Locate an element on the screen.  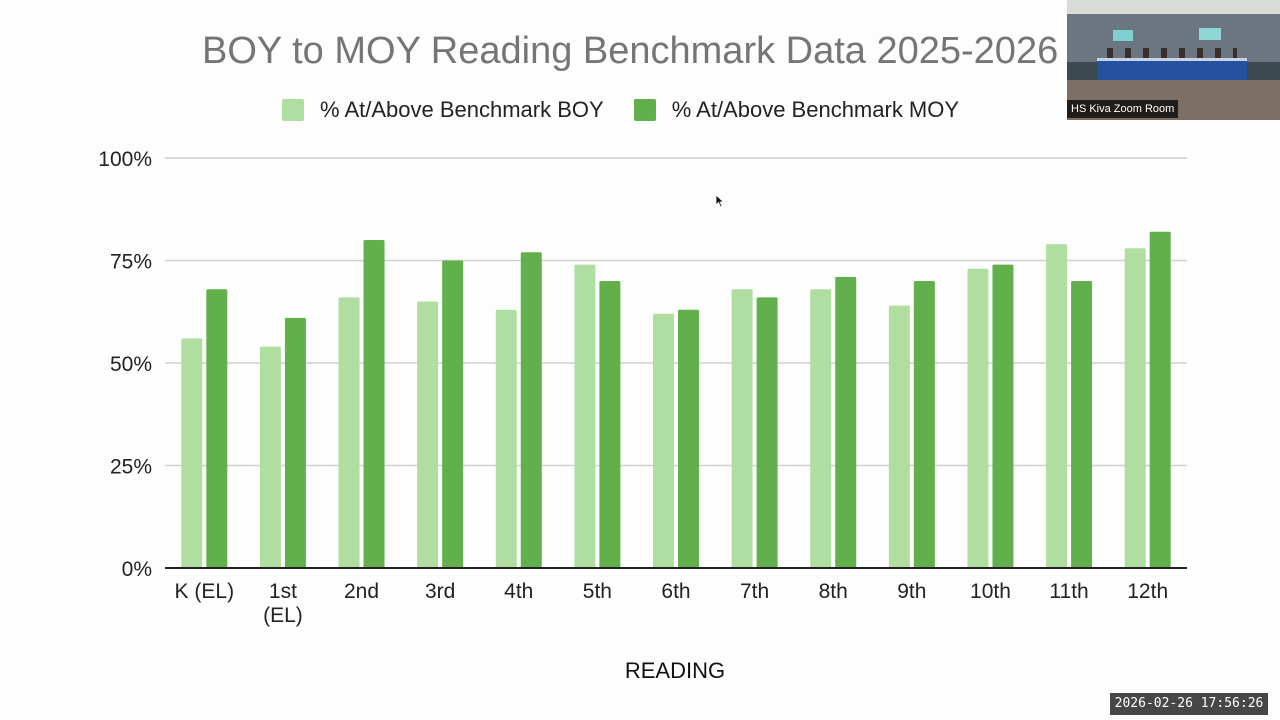
x-tick-label: 2nd is located at coordinates (361, 591).